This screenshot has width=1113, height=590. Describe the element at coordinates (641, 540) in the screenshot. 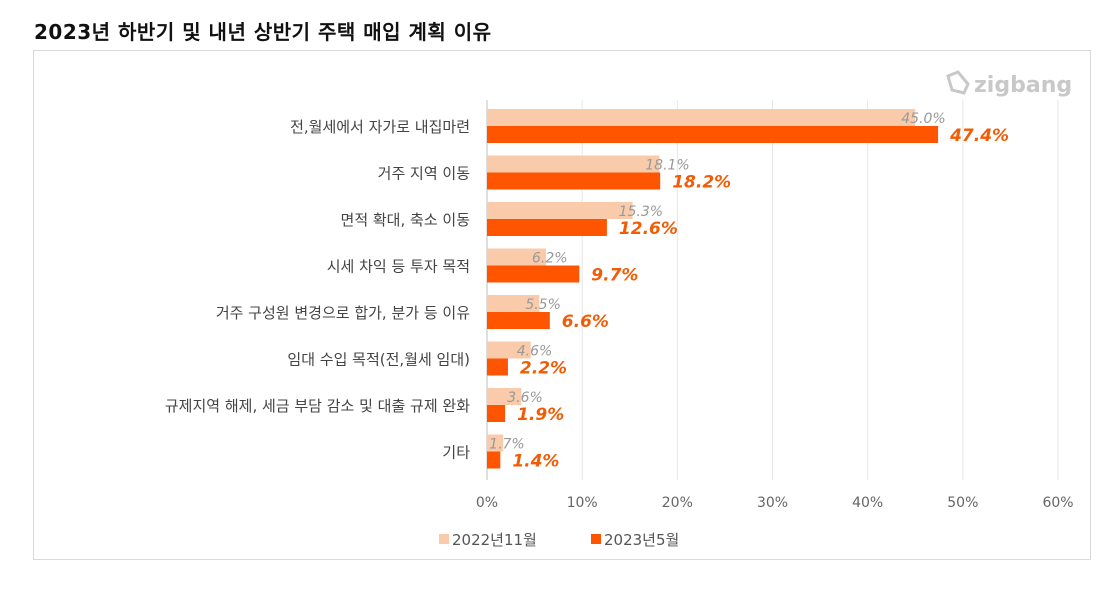

I see `legend-label-2023-05: 2023년5월` at that location.